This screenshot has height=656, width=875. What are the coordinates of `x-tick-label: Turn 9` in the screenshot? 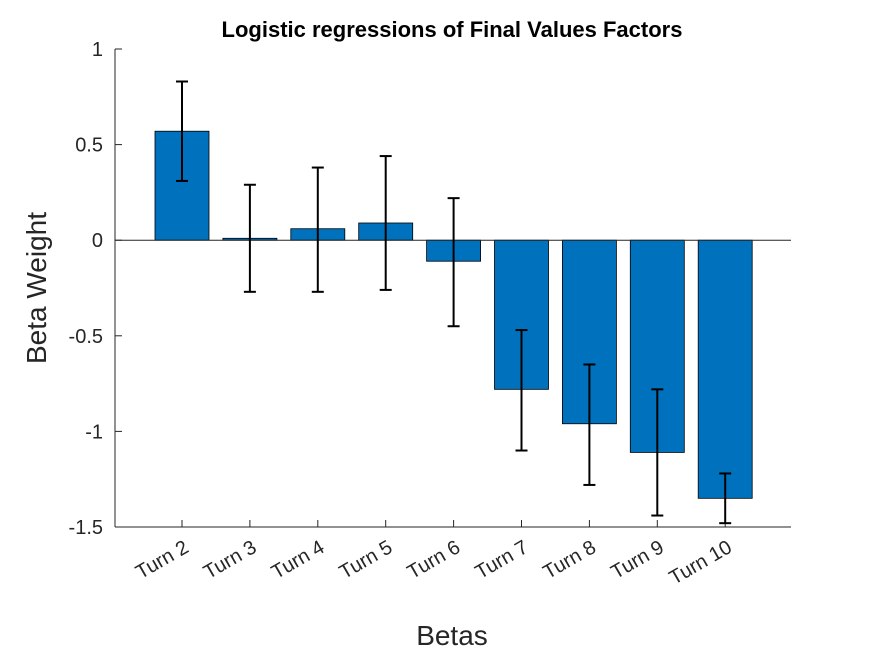 It's located at (637, 560).